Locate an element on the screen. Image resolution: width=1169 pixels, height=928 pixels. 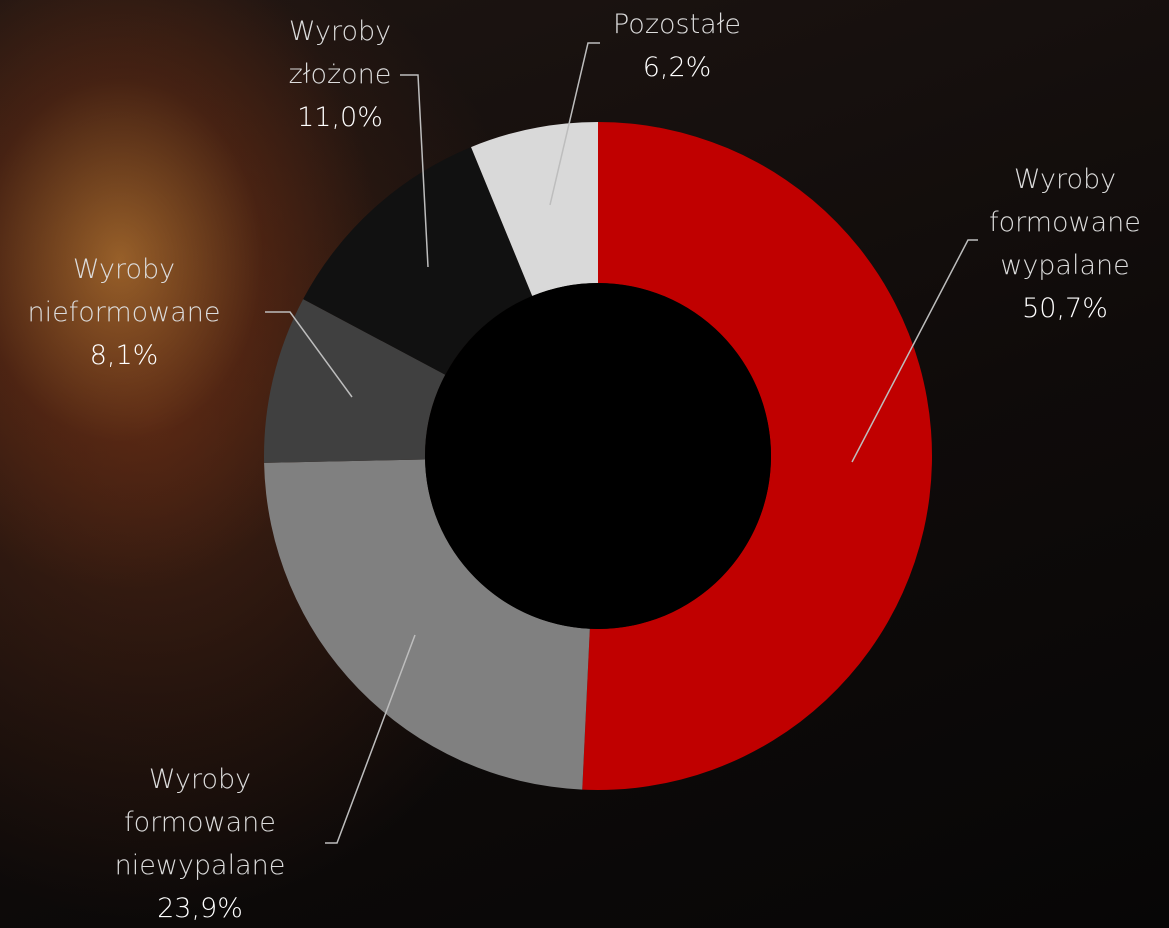
value-label: 11,0% is located at coordinates (340, 117).